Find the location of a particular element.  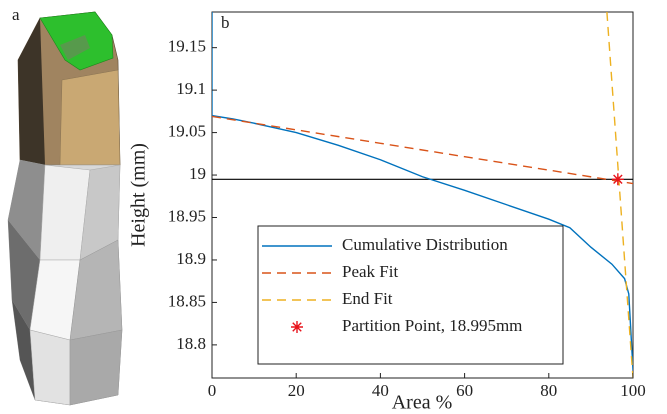

x-tick-label: 0 is located at coordinates (212, 390).